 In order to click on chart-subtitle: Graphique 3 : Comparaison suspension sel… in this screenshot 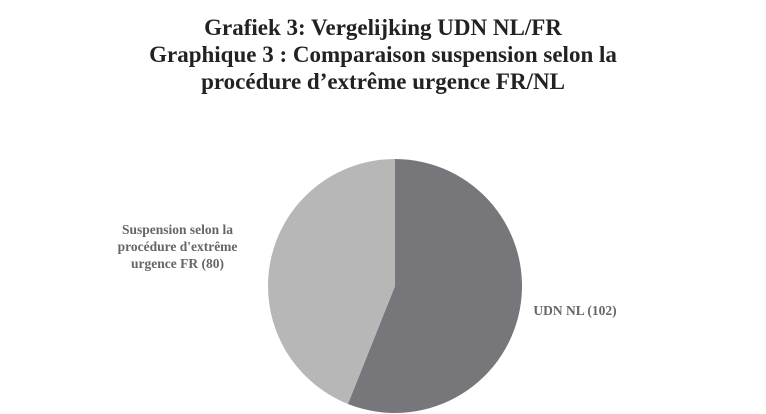, I will do `click(383, 68)`.